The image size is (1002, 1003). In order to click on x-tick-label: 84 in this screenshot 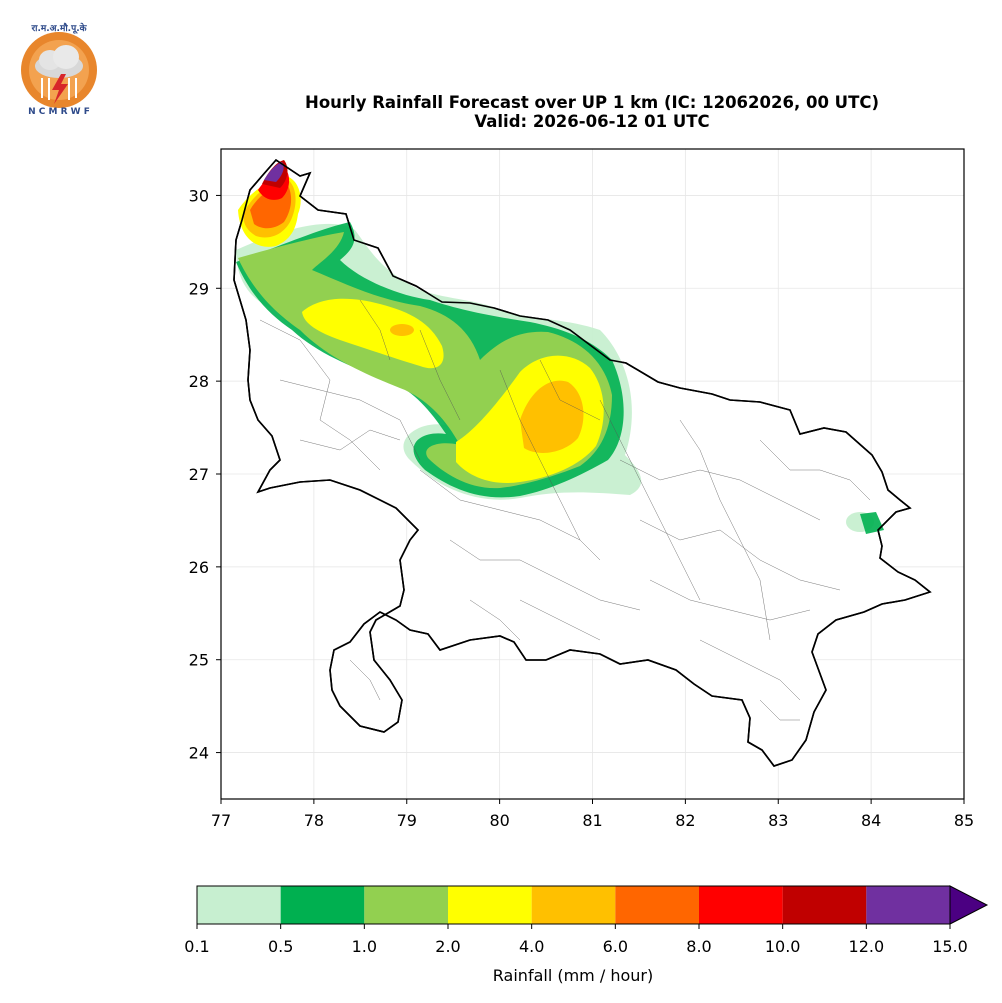, I will do `click(871, 820)`.